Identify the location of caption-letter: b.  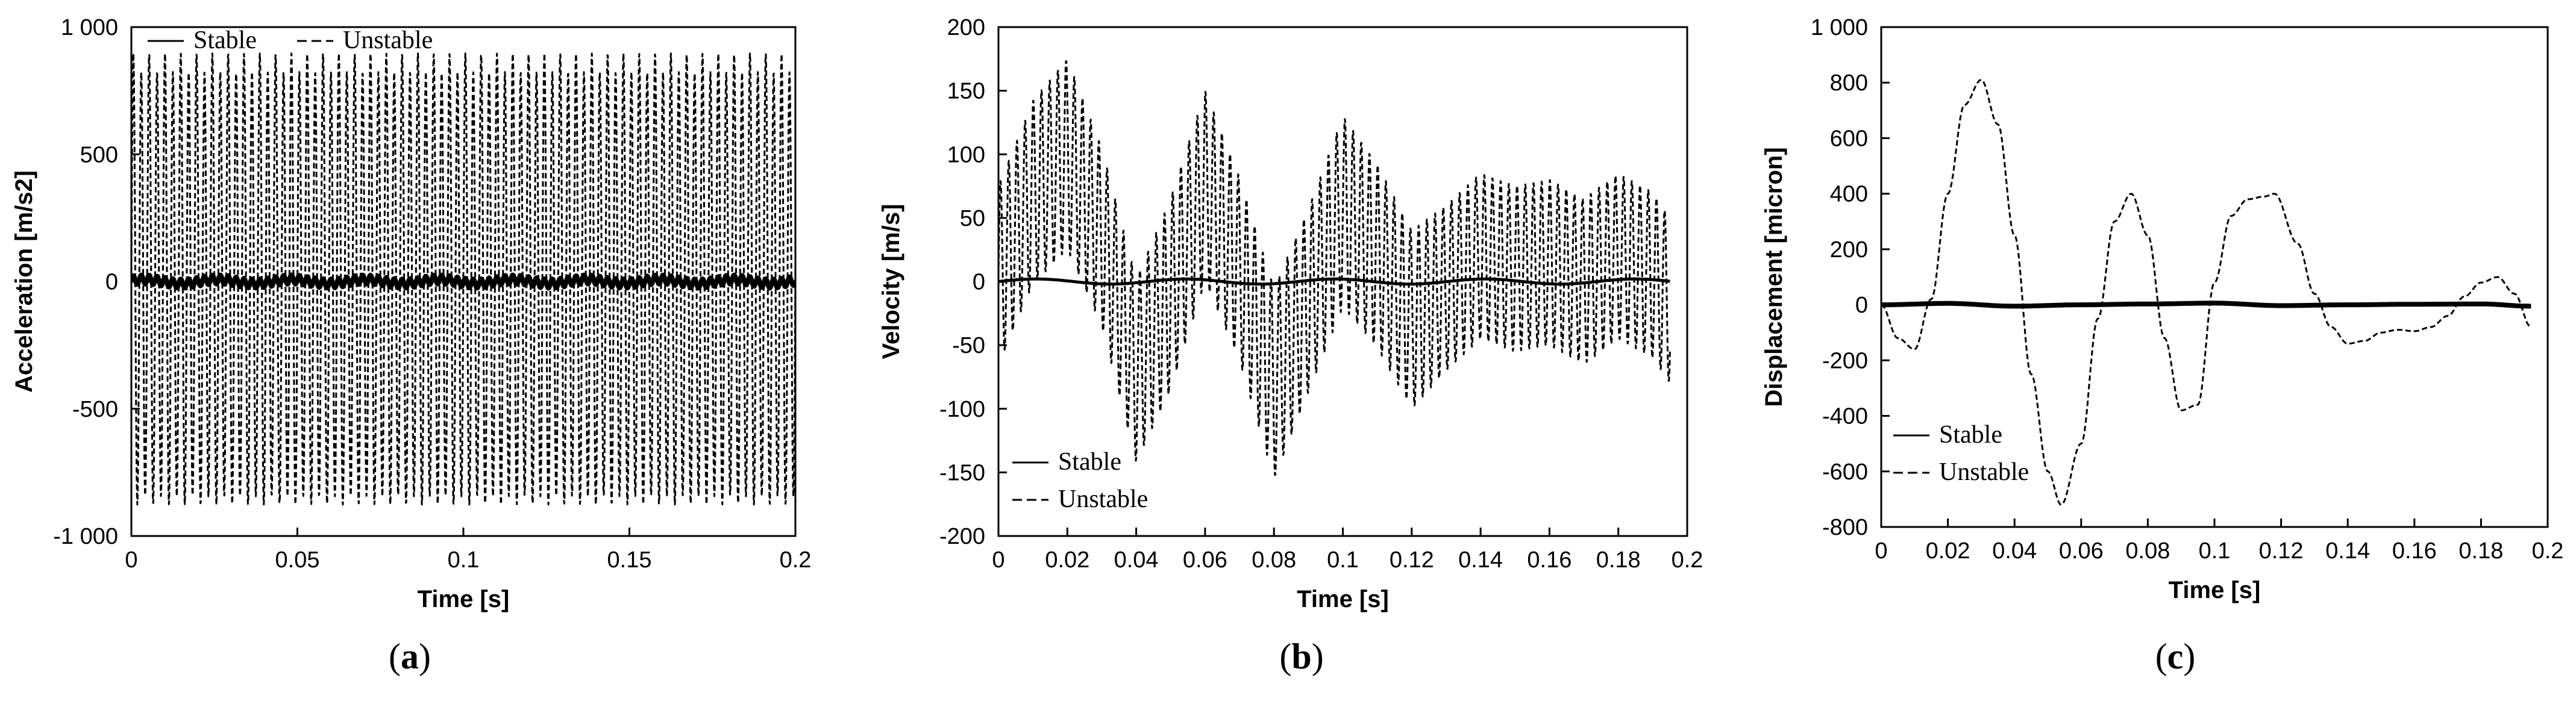
(1301, 656).